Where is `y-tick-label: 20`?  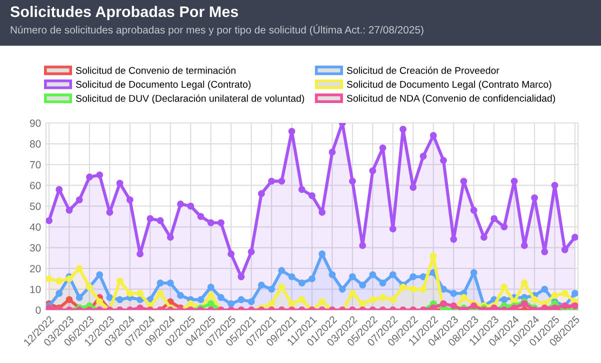 y-tick-label: 20 is located at coordinates (35, 268).